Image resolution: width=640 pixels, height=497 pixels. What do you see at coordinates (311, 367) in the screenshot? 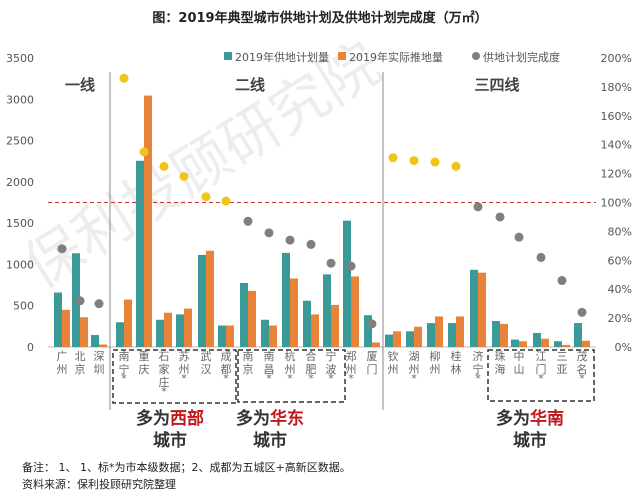
I see `x-tick-label: 合肥*` at bounding box center [311, 367].